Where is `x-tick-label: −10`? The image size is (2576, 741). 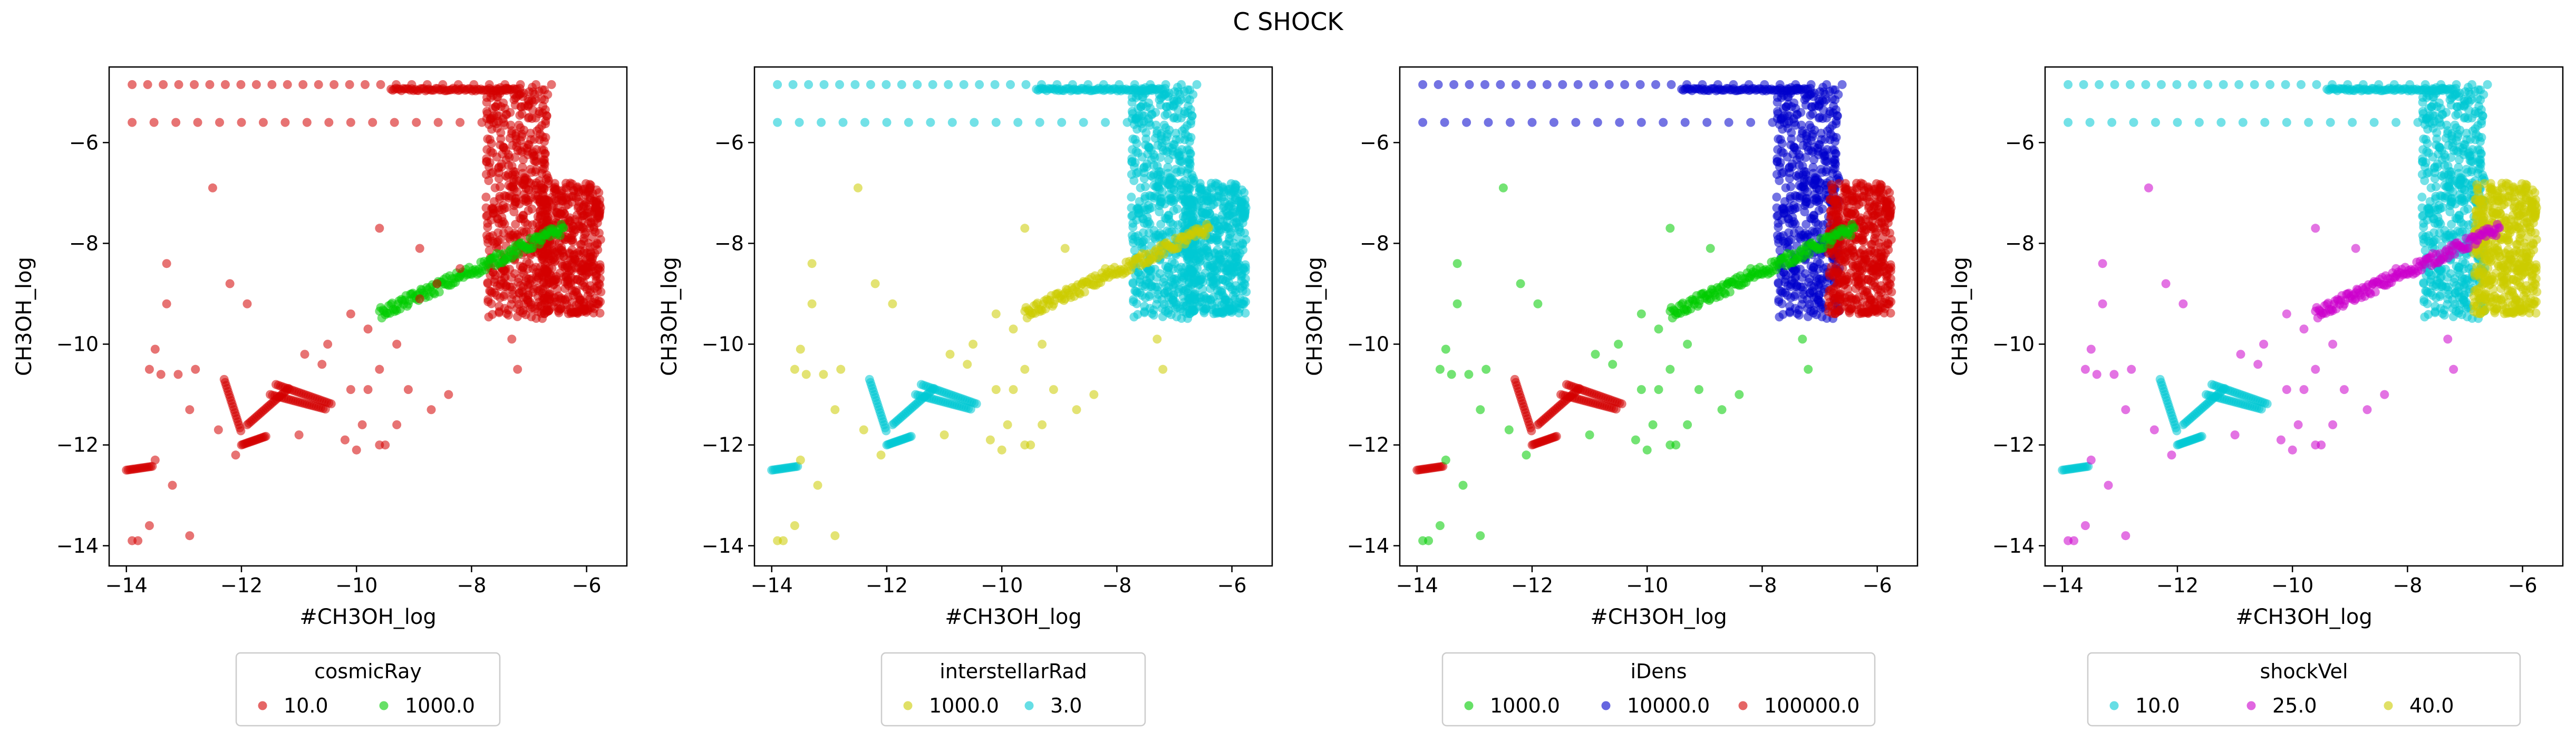 x-tick-label: −10 is located at coordinates (1647, 585).